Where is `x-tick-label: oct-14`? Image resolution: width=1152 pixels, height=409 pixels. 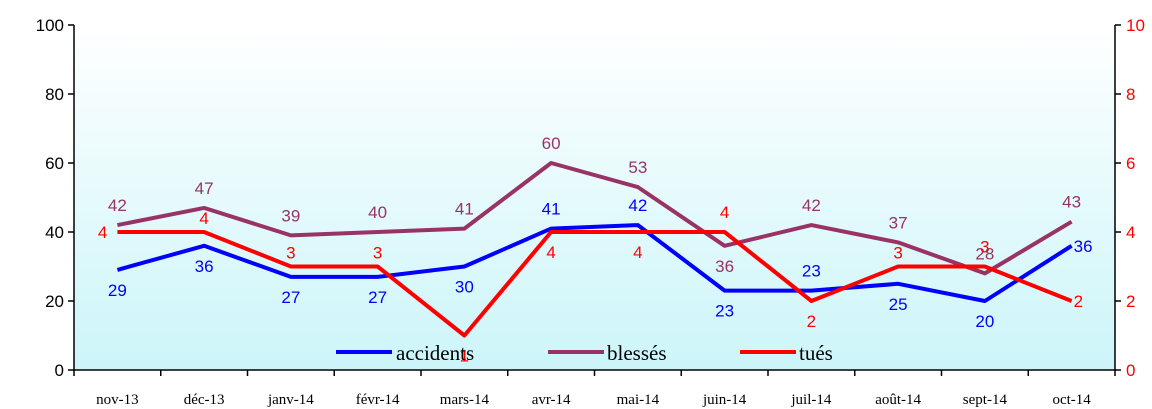
x-tick-label: oct-14 is located at coordinates (1071, 400).